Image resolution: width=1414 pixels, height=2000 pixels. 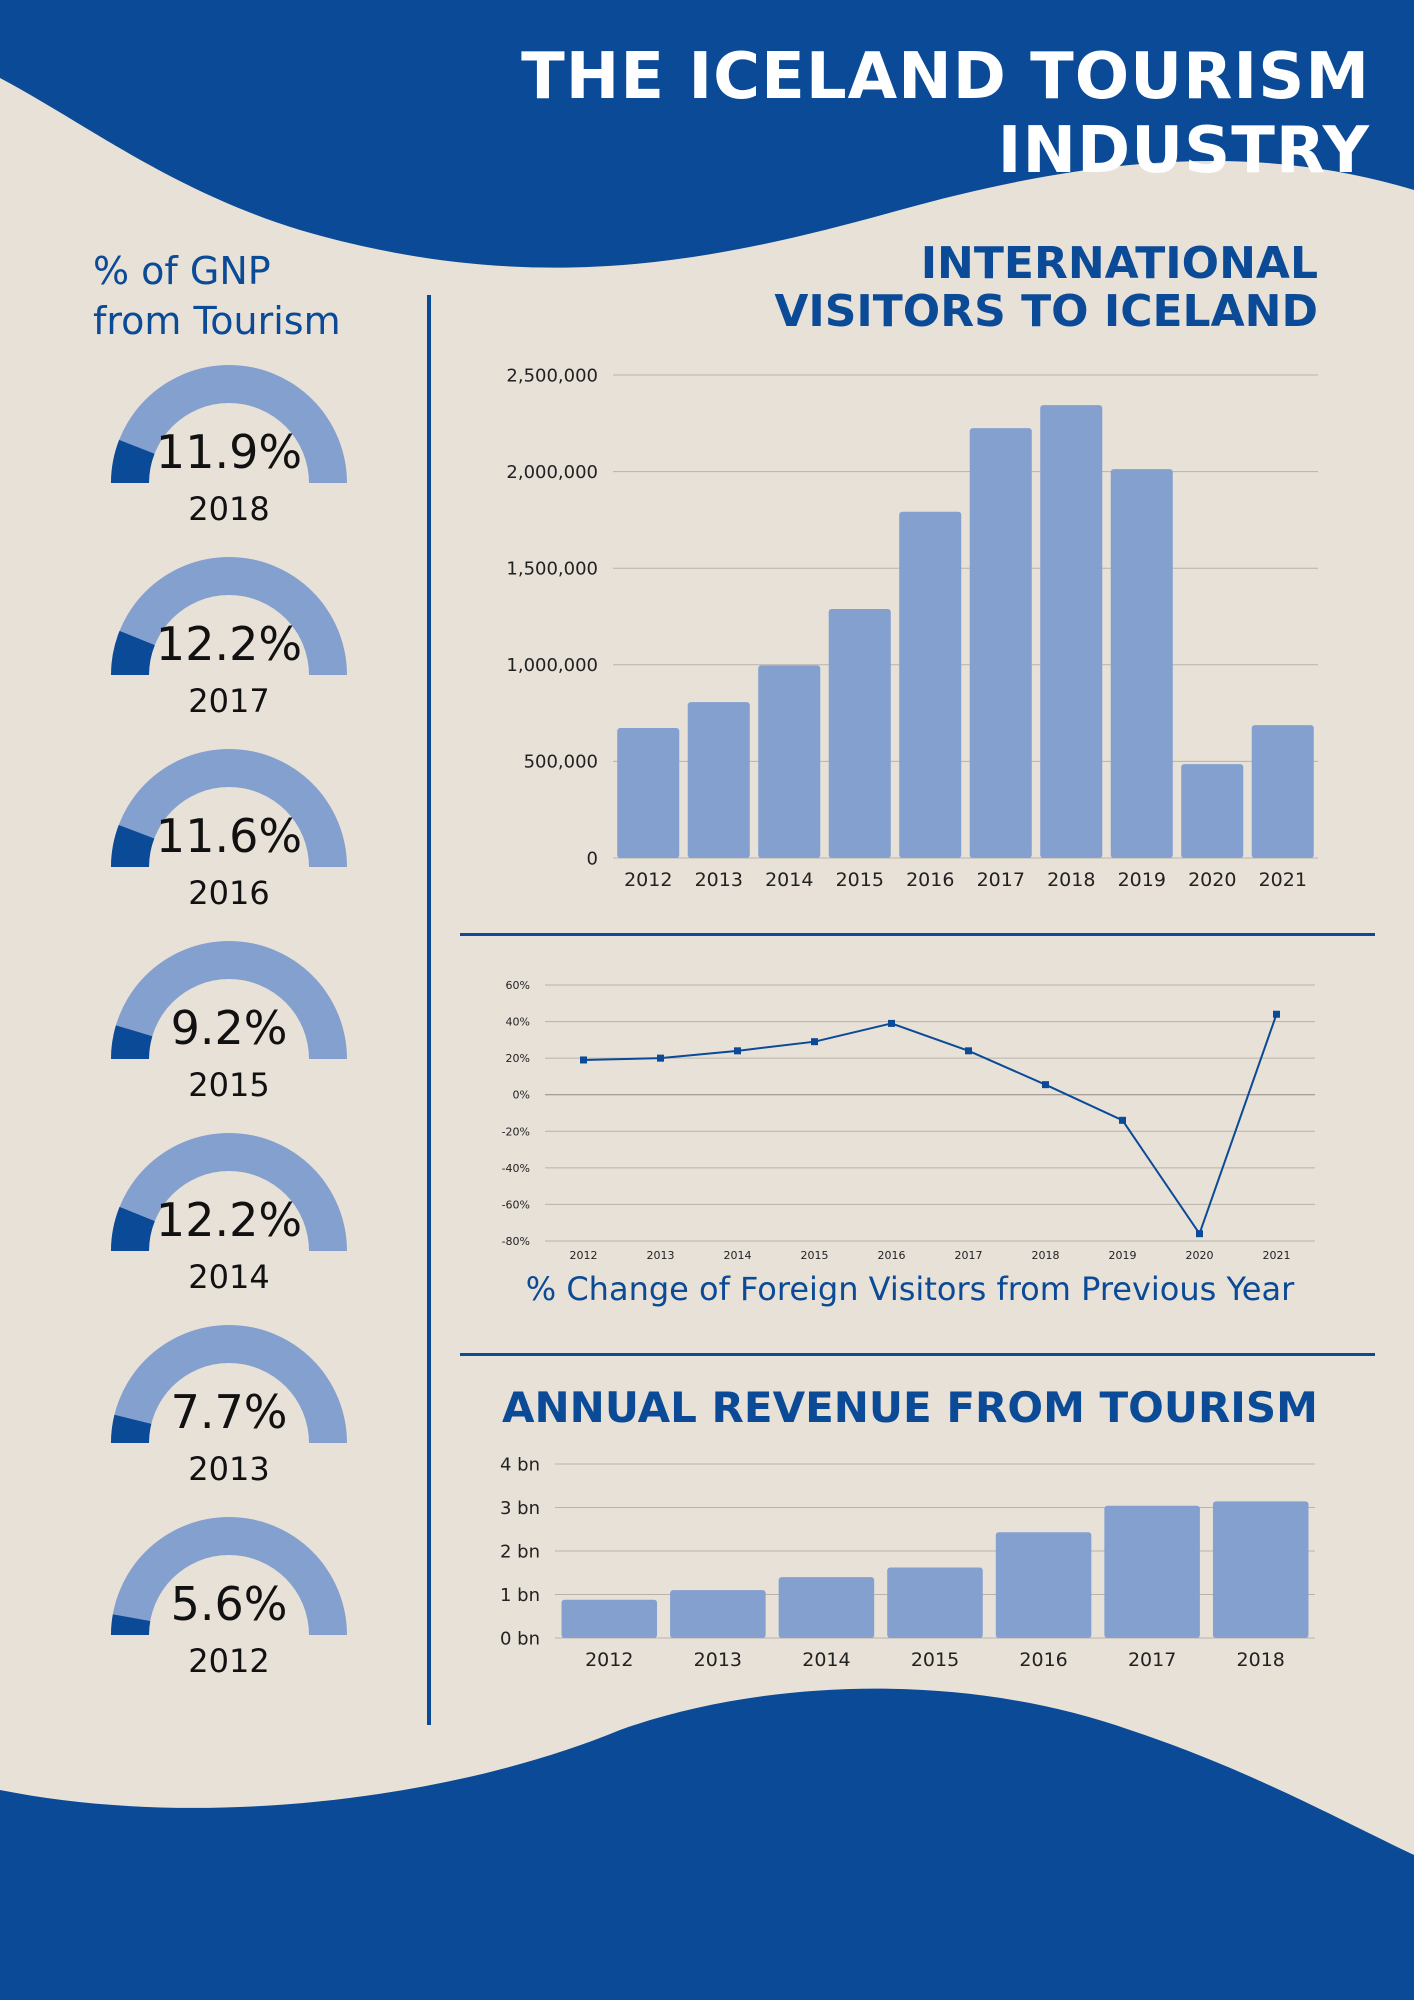 I want to click on y-tick-label: 1,000,000, so click(x=552, y=665).